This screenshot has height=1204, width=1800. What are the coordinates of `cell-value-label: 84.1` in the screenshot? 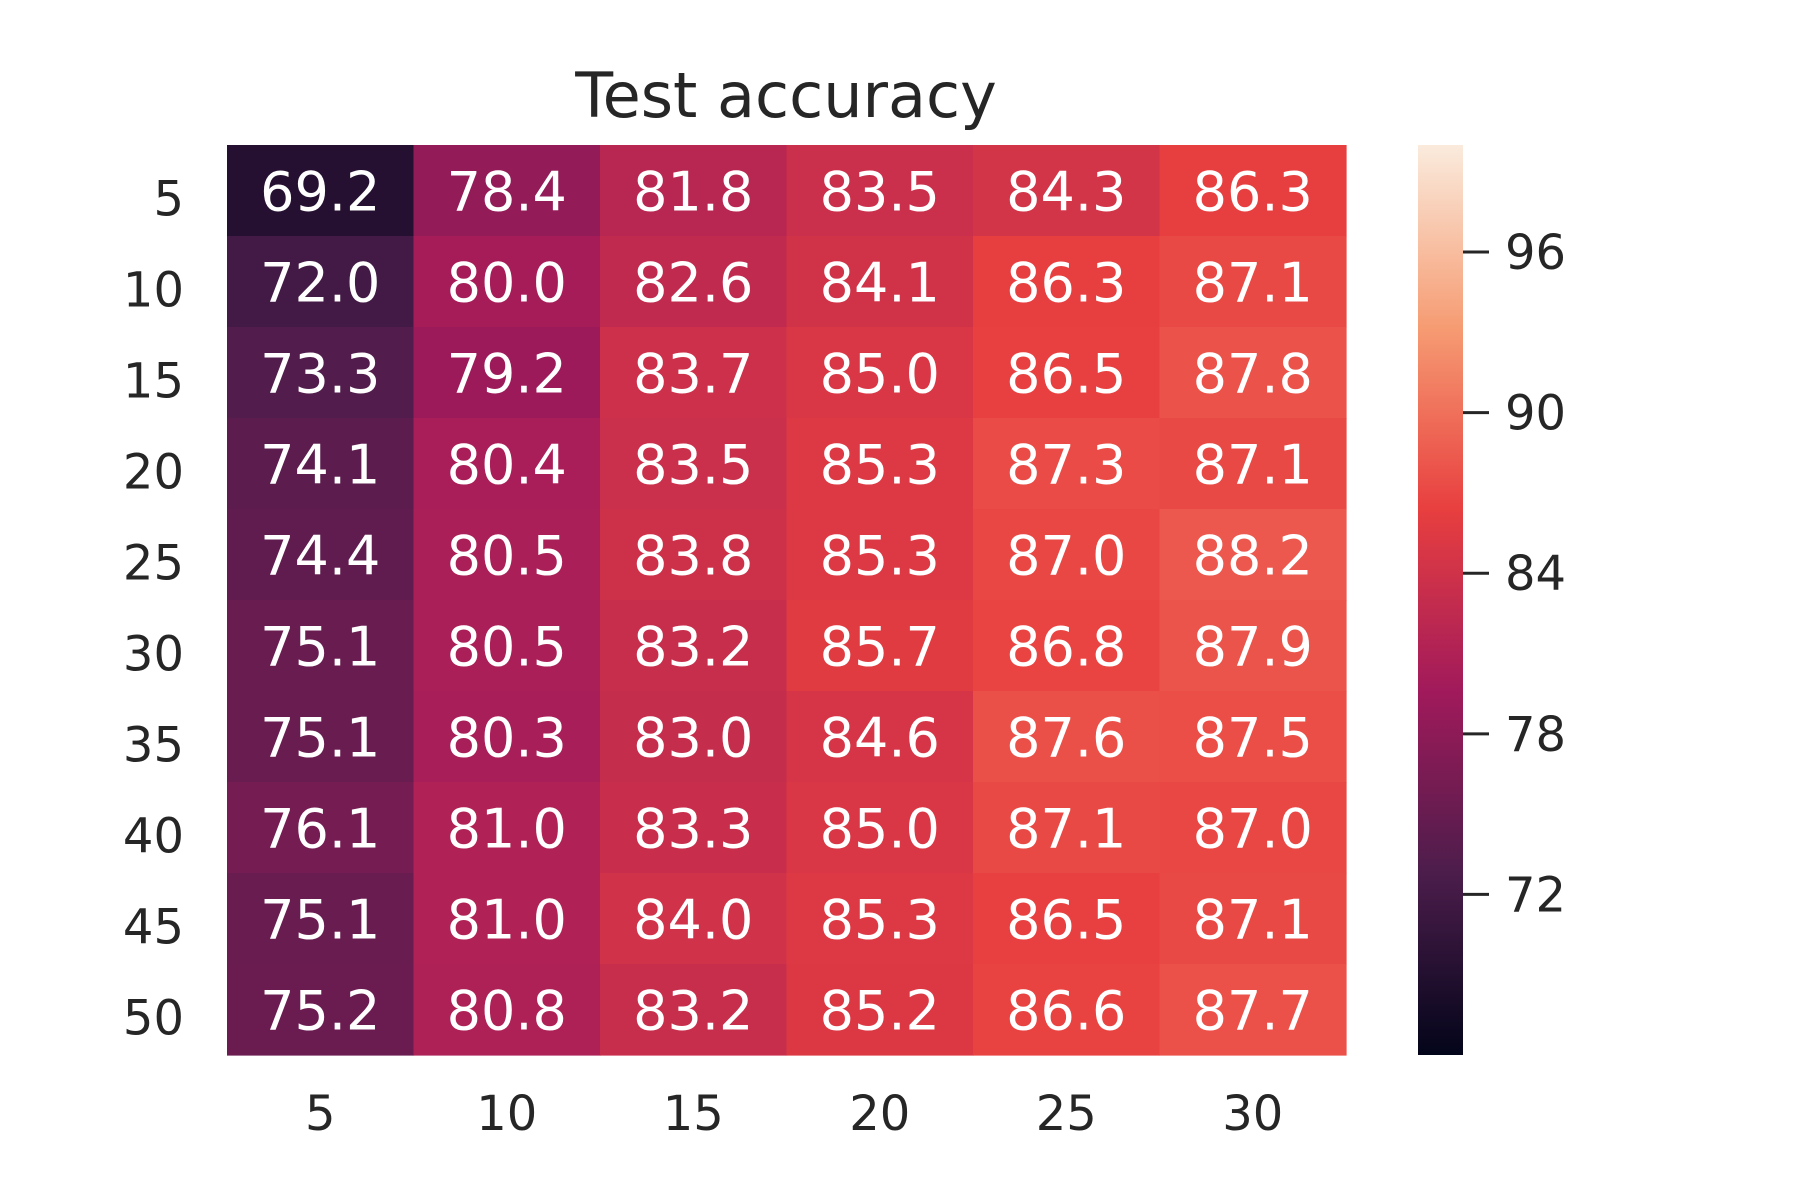 It's located at (880, 283).